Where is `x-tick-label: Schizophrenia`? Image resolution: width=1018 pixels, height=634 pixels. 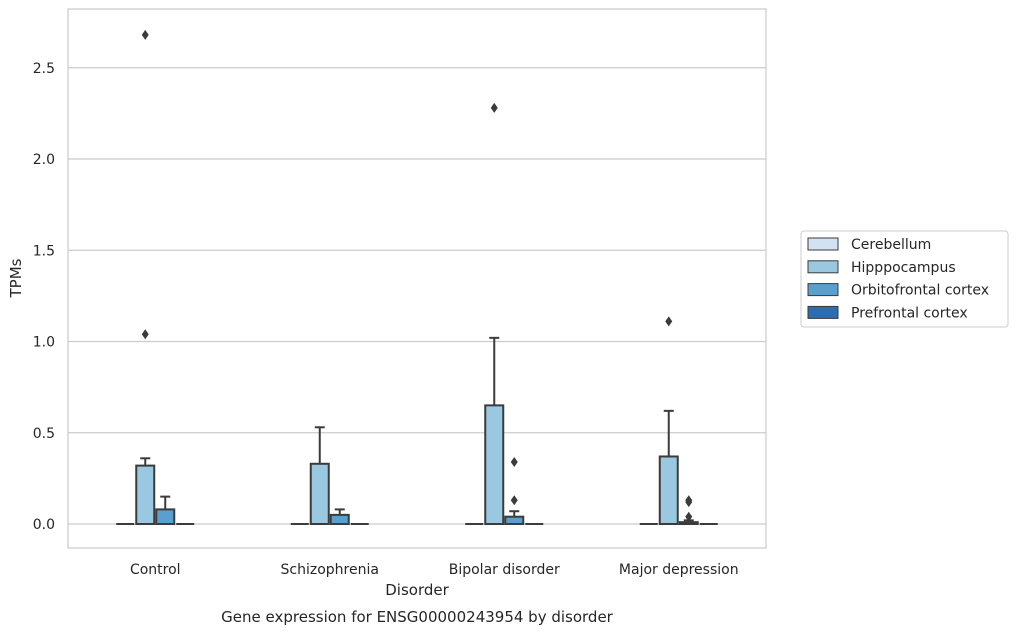 x-tick-label: Schizophrenia is located at coordinates (330, 570).